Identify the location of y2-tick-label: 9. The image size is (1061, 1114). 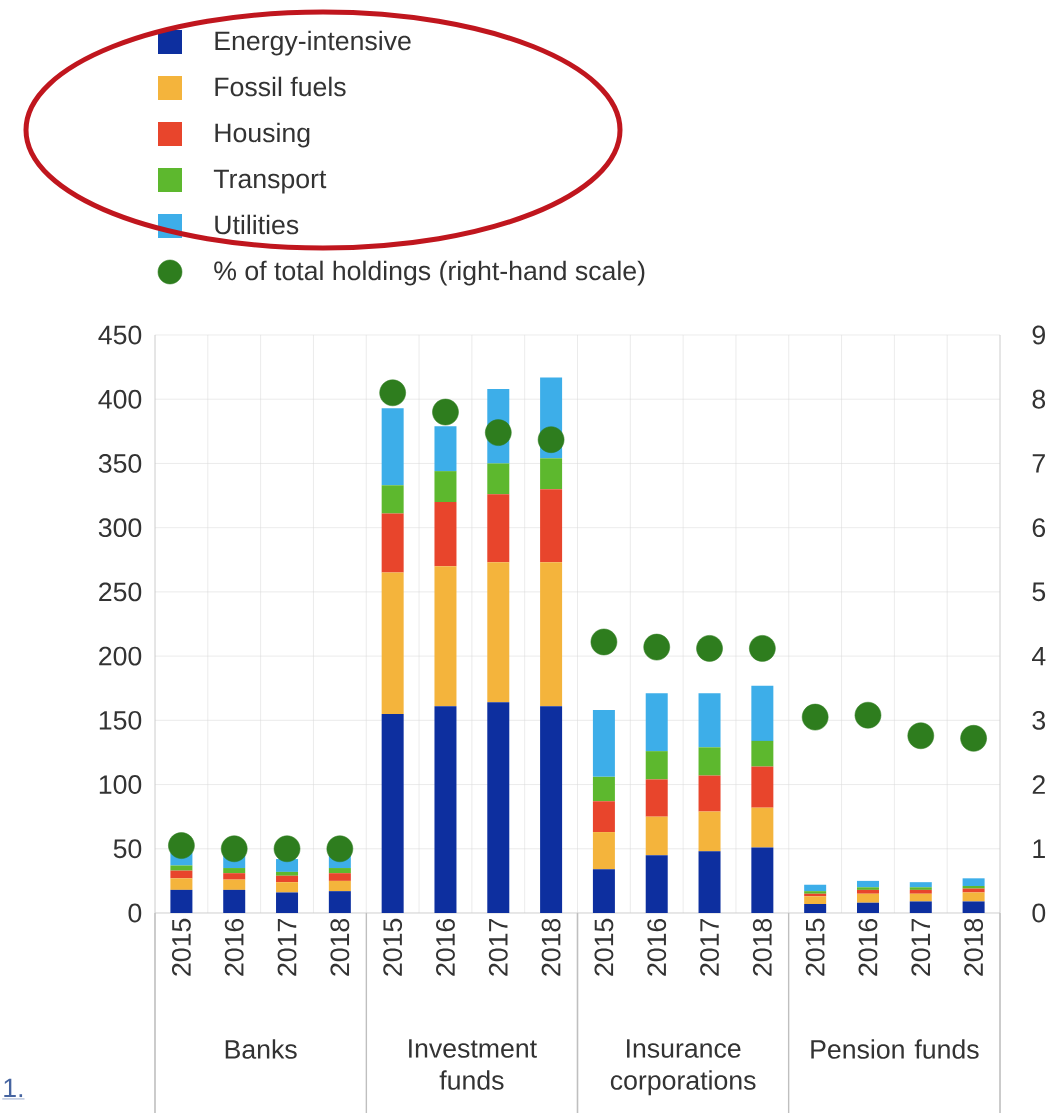
(1038, 335).